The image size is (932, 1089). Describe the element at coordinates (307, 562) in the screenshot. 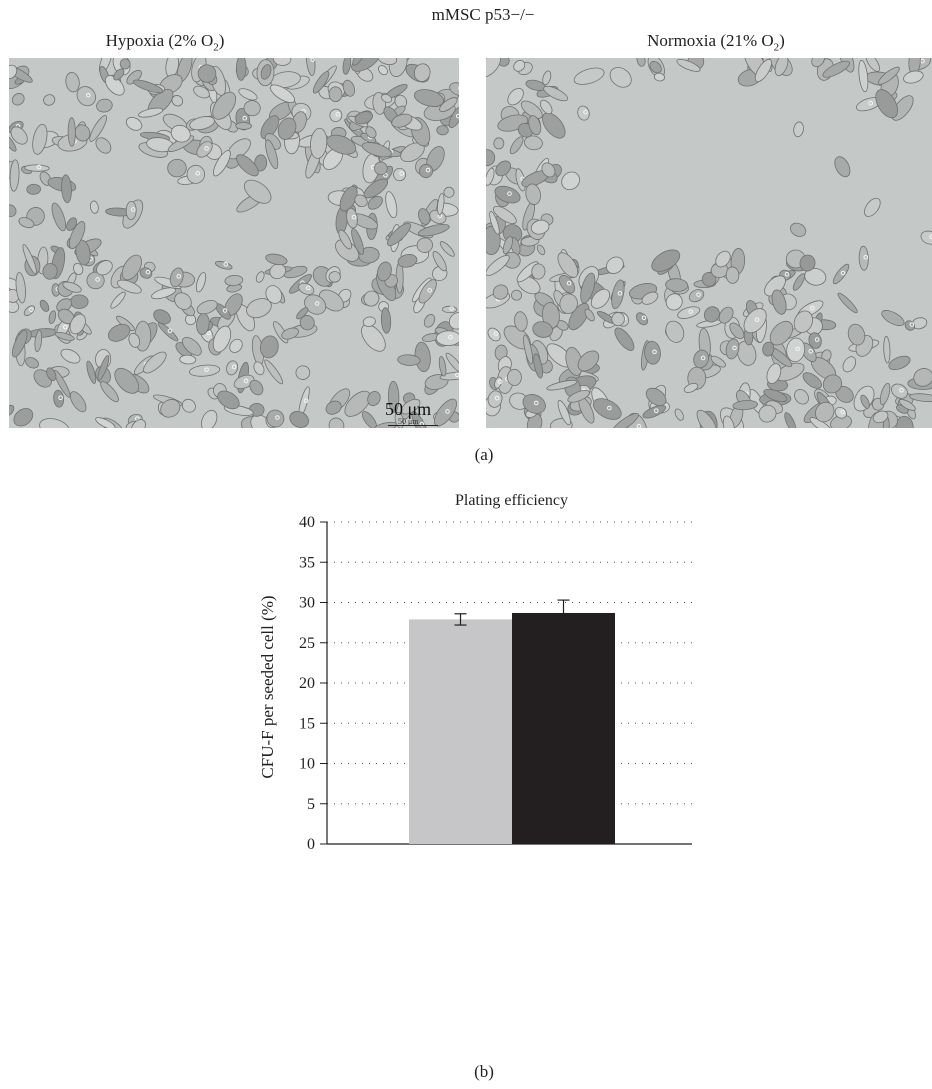

I see `y-tick-label: 35` at that location.